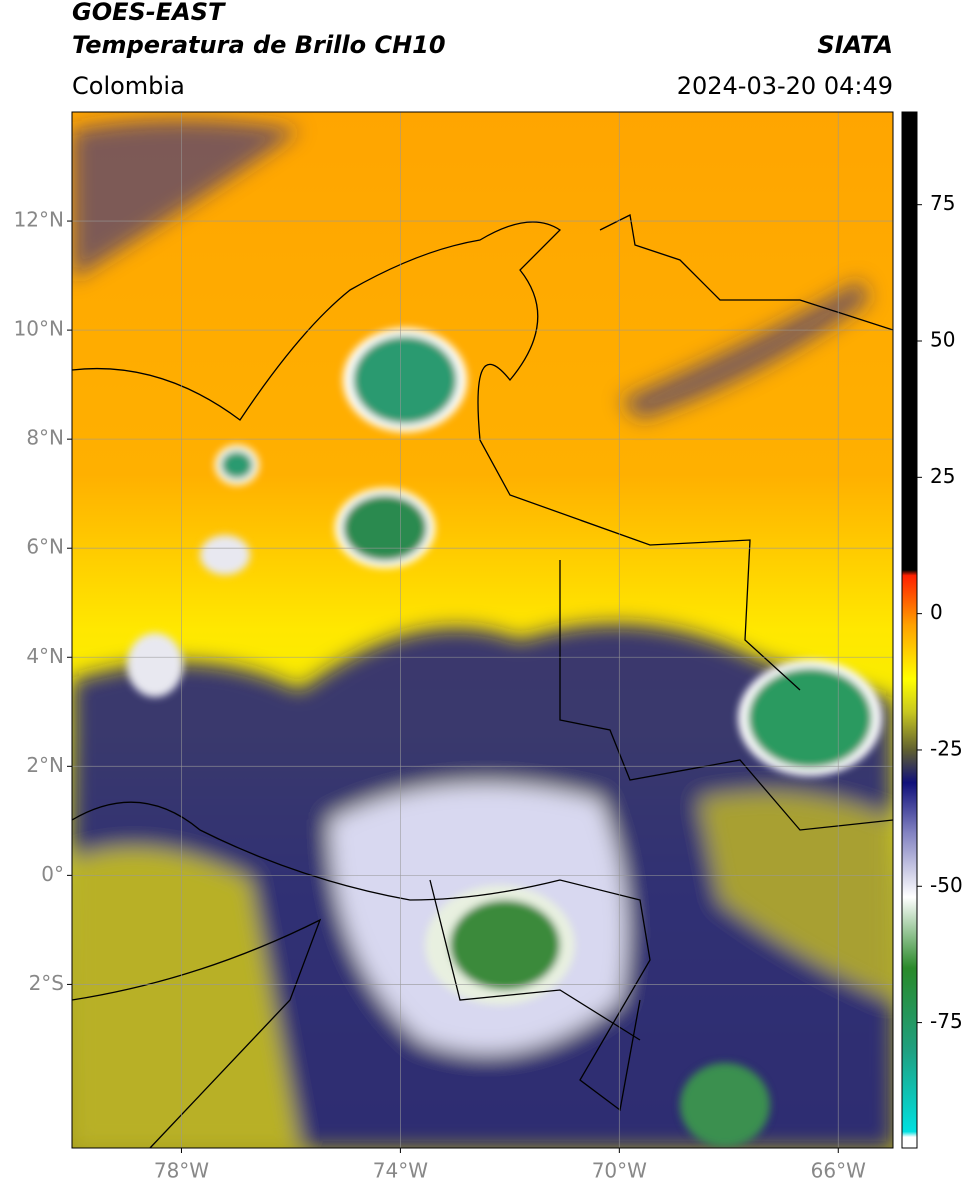 This screenshot has width=966, height=1194. Describe the element at coordinates (400, 1171) in the screenshot. I see `x-tick-label: 74°W` at that location.